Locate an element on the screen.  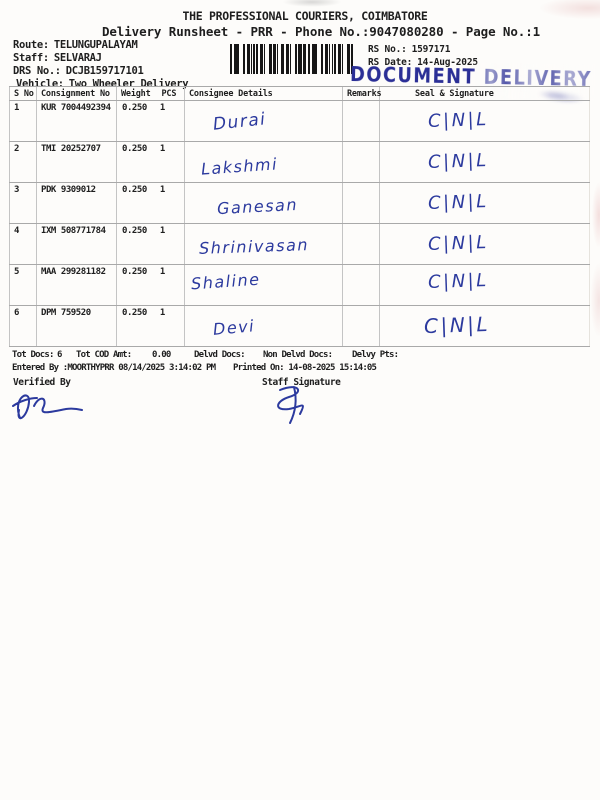
consignee-handwriting: Durai is located at coordinates (240, 122).